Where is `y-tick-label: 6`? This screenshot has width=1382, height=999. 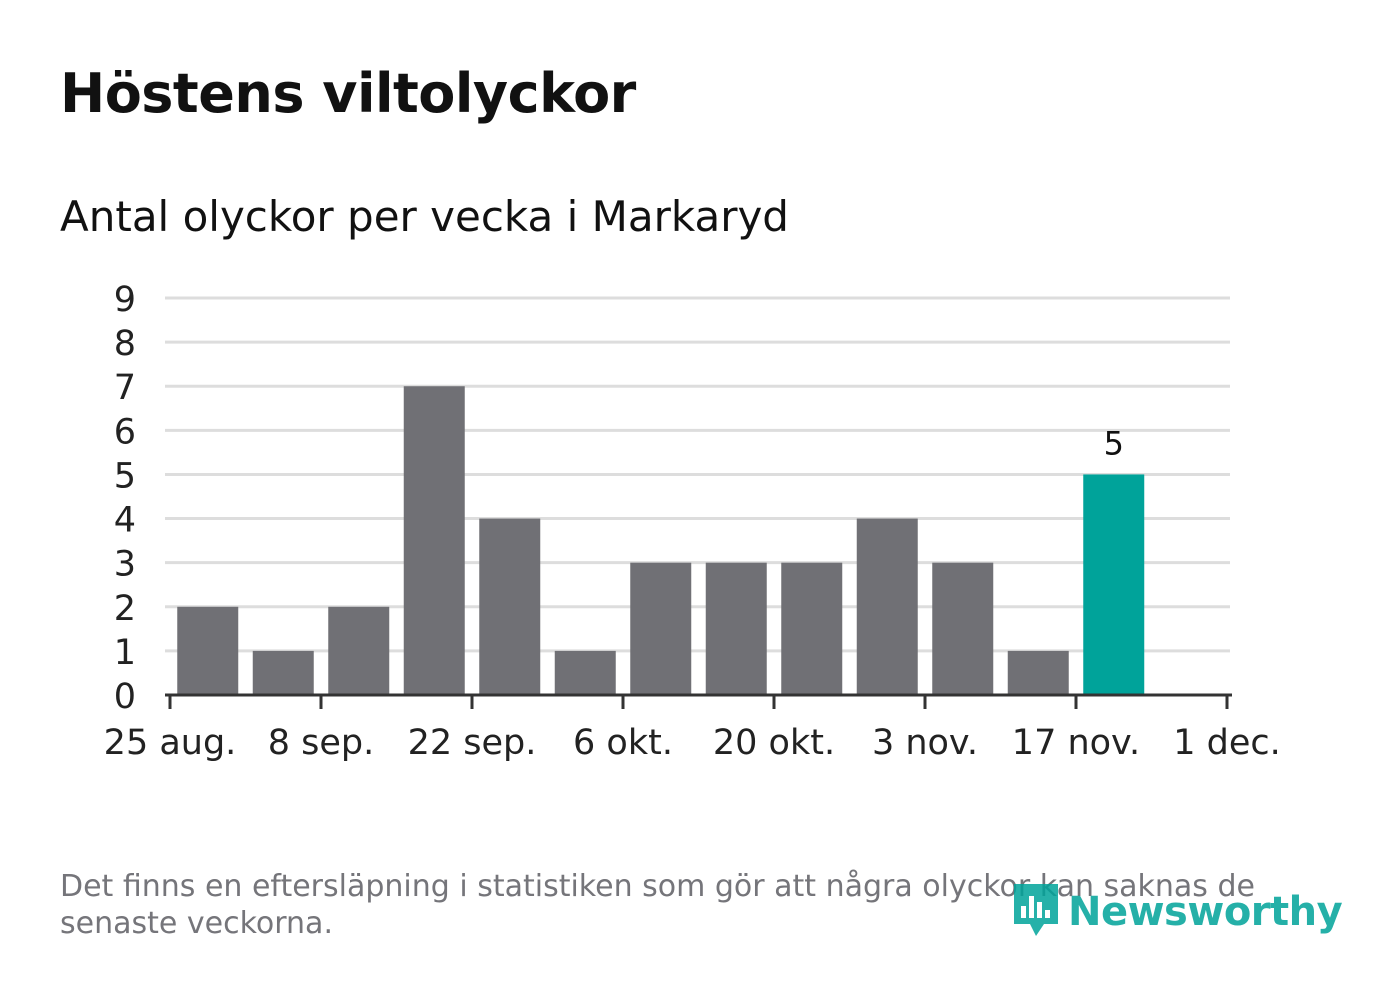
y-tick-label: 6 is located at coordinates (125, 432).